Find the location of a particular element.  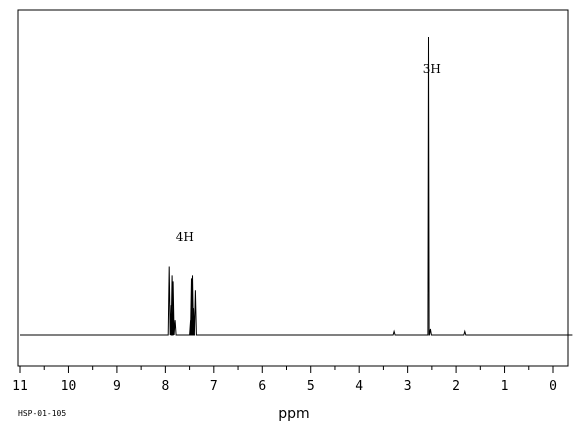

x-axis-title: ppm is located at coordinates (293, 414).